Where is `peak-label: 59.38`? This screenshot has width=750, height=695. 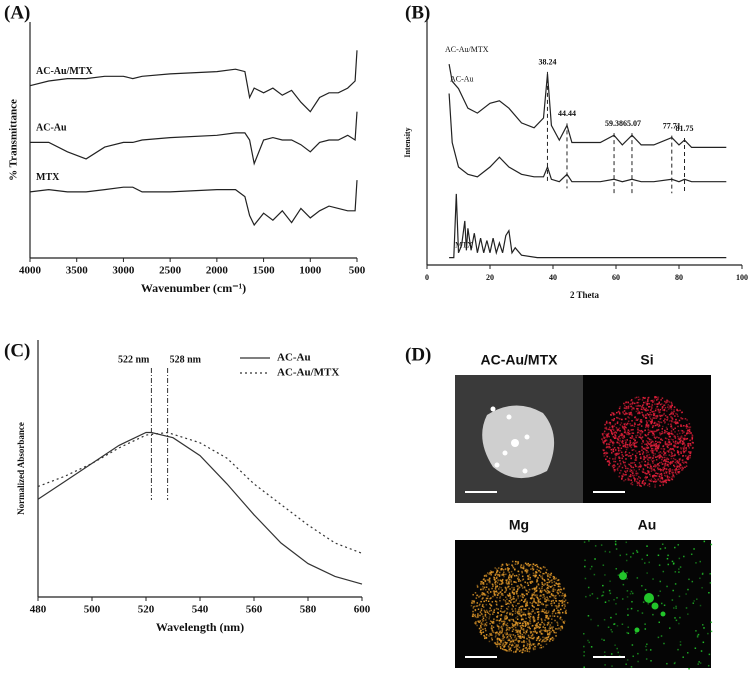 peak-label: 59.38 is located at coordinates (614, 123).